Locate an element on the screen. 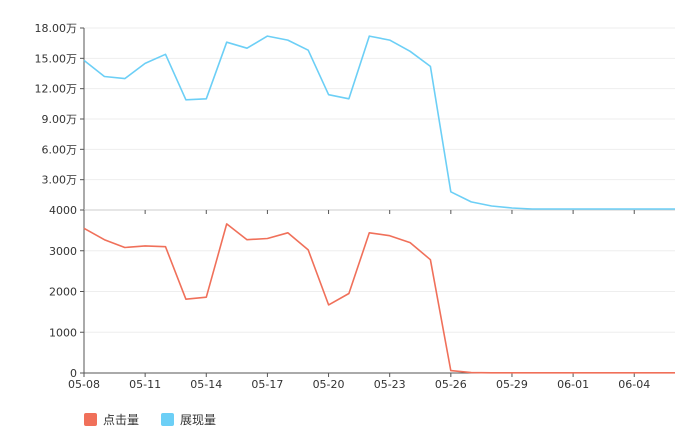 The image size is (685, 440). legend-swatch-clicks is located at coordinates (90, 419).